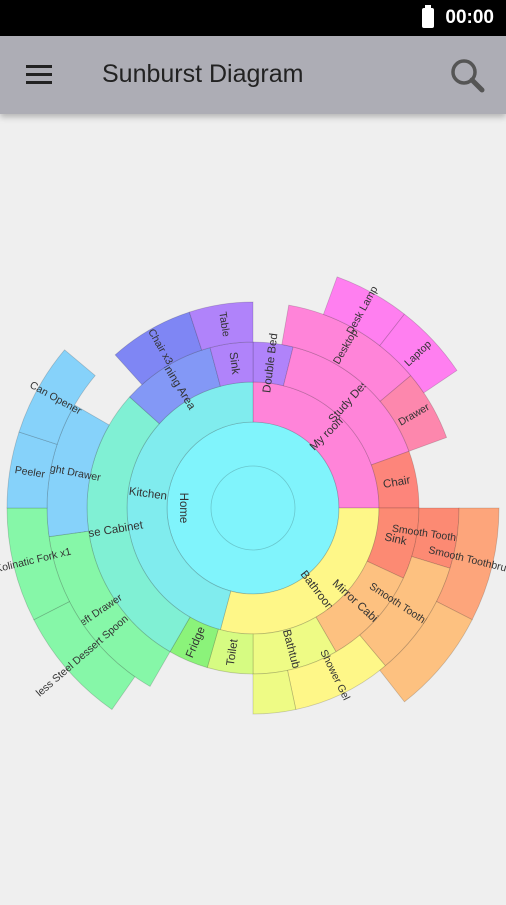 This screenshot has width=506, height=905. I want to click on sunburst-segment-rightdrawer: Right Drawer, so click(74, 471).